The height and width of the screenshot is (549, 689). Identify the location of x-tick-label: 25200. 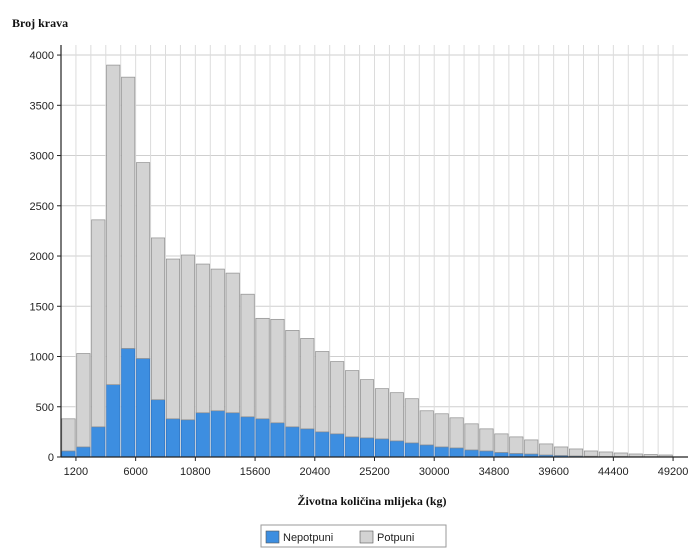
(374, 472).